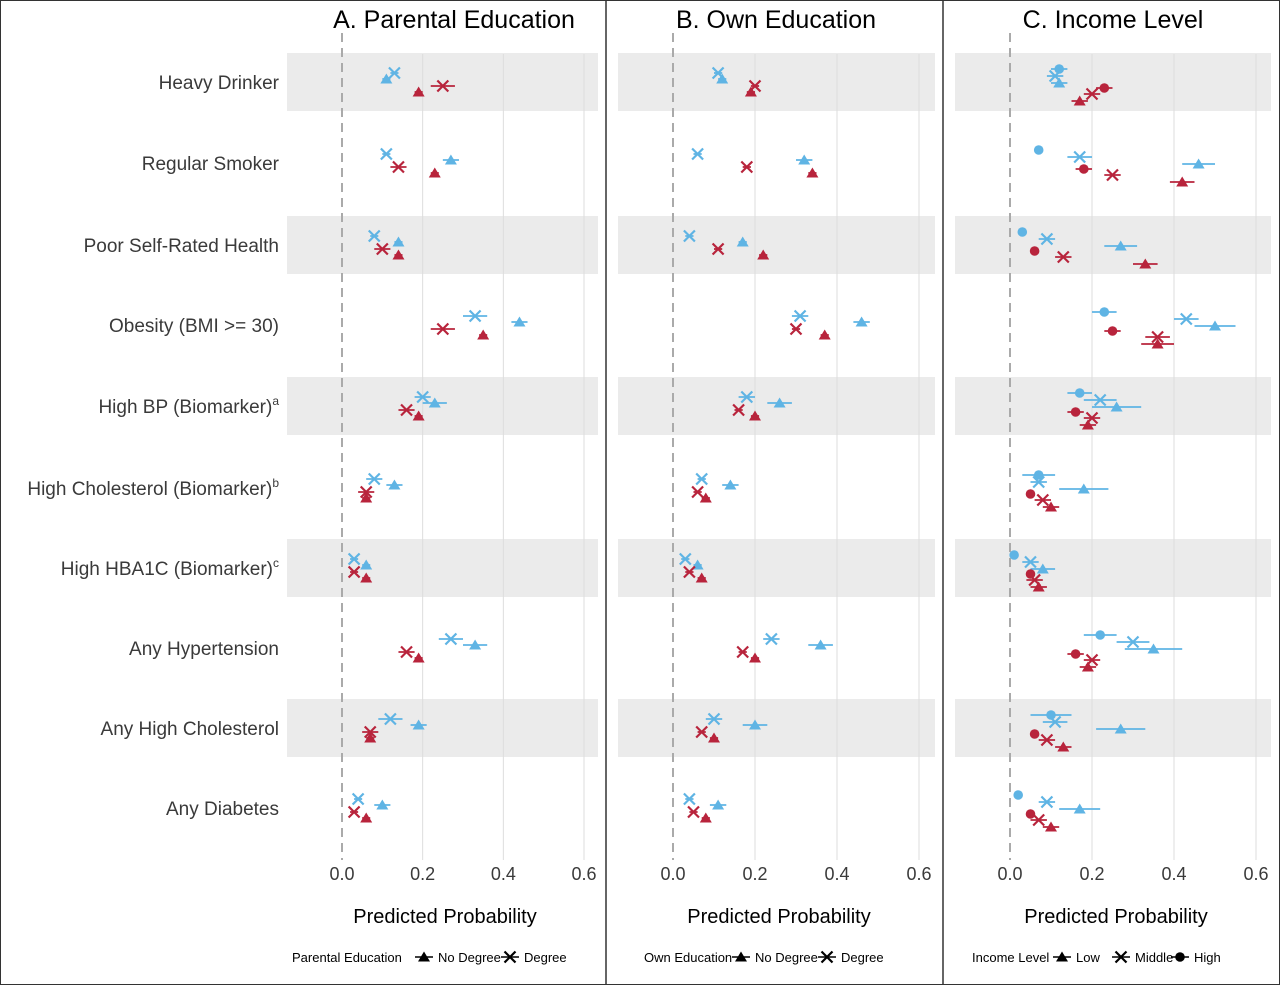  What do you see at coordinates (776, 20) in the screenshot?
I see `panel-b-title: B. Own Education` at bounding box center [776, 20].